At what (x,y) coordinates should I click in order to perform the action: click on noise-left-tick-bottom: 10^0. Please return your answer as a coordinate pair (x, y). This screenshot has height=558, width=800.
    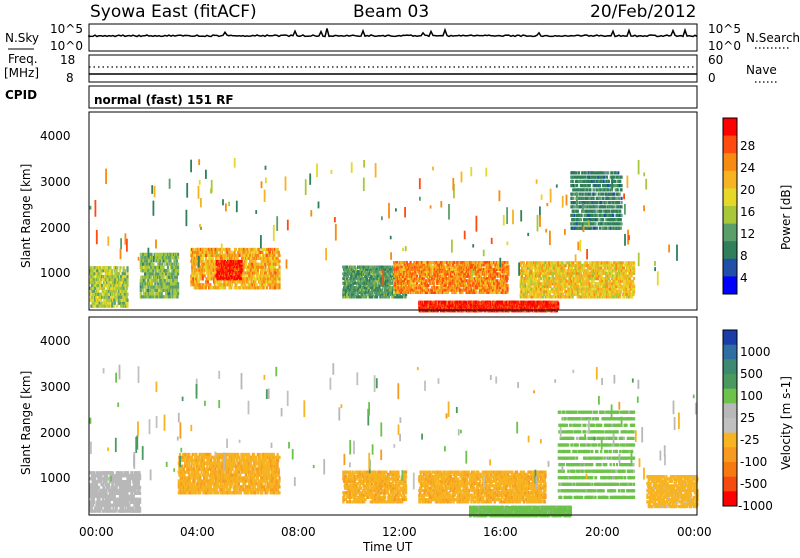
    Looking at the image, I should click on (66, 46).